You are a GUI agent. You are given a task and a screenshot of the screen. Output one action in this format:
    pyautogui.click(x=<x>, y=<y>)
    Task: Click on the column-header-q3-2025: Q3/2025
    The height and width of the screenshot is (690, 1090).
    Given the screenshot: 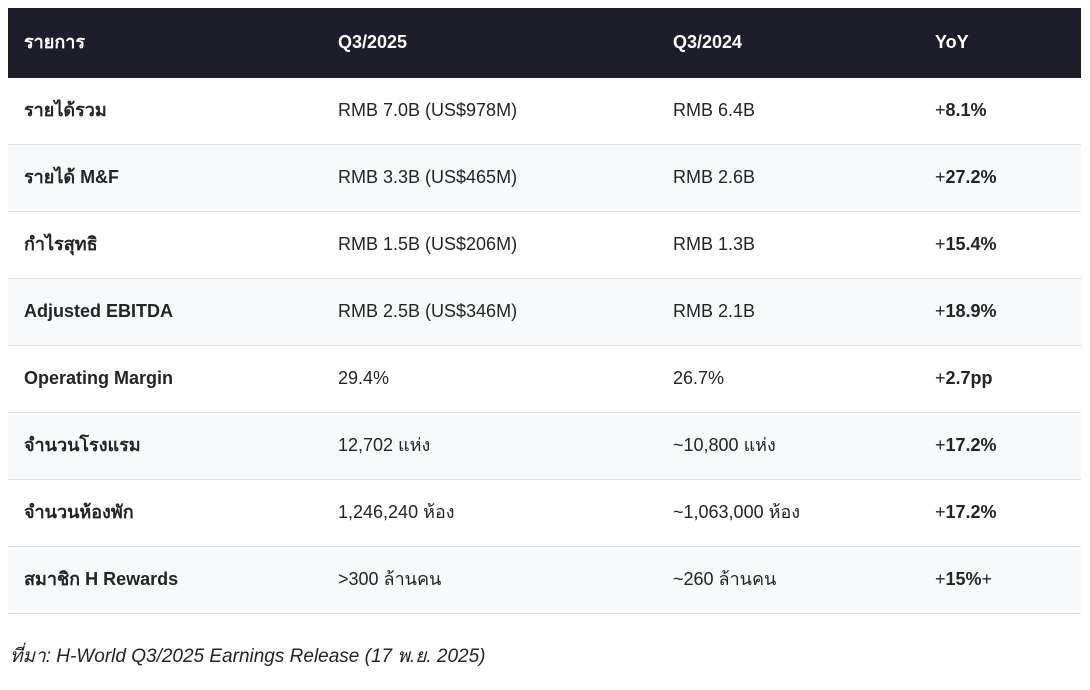 What is the action you would take?
    pyautogui.click(x=489, y=43)
    